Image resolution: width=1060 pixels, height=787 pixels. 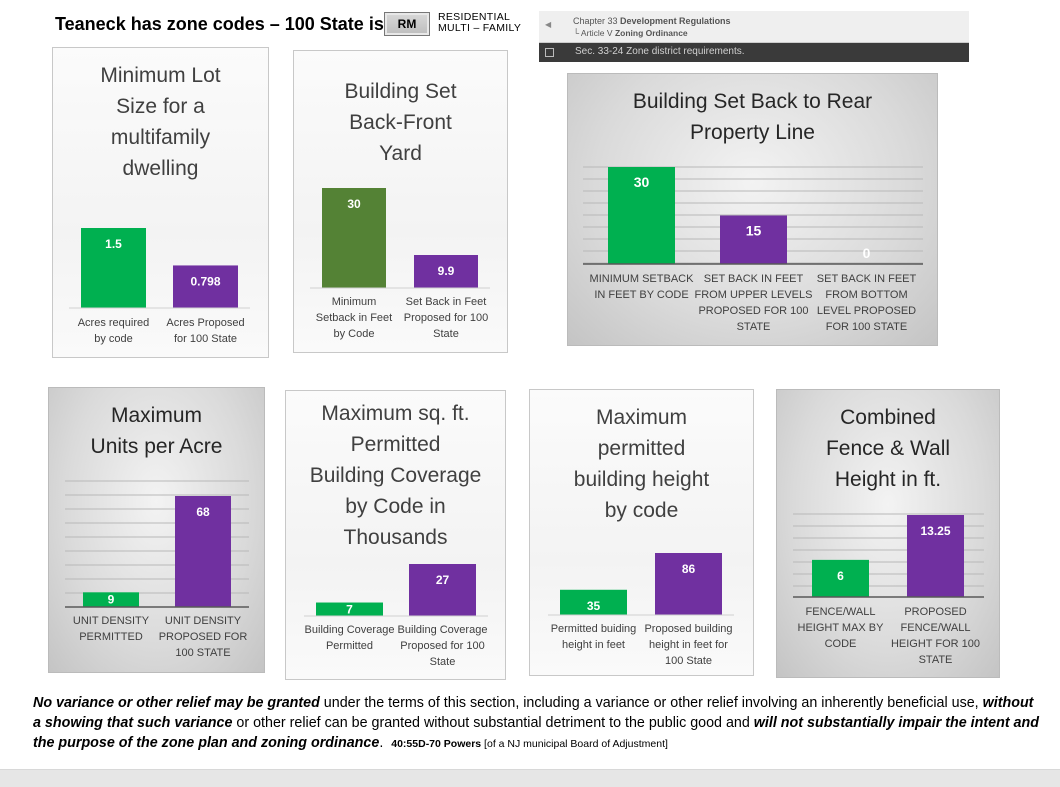 I want to click on article-prefix: └ Article V, so click(x=593, y=33).